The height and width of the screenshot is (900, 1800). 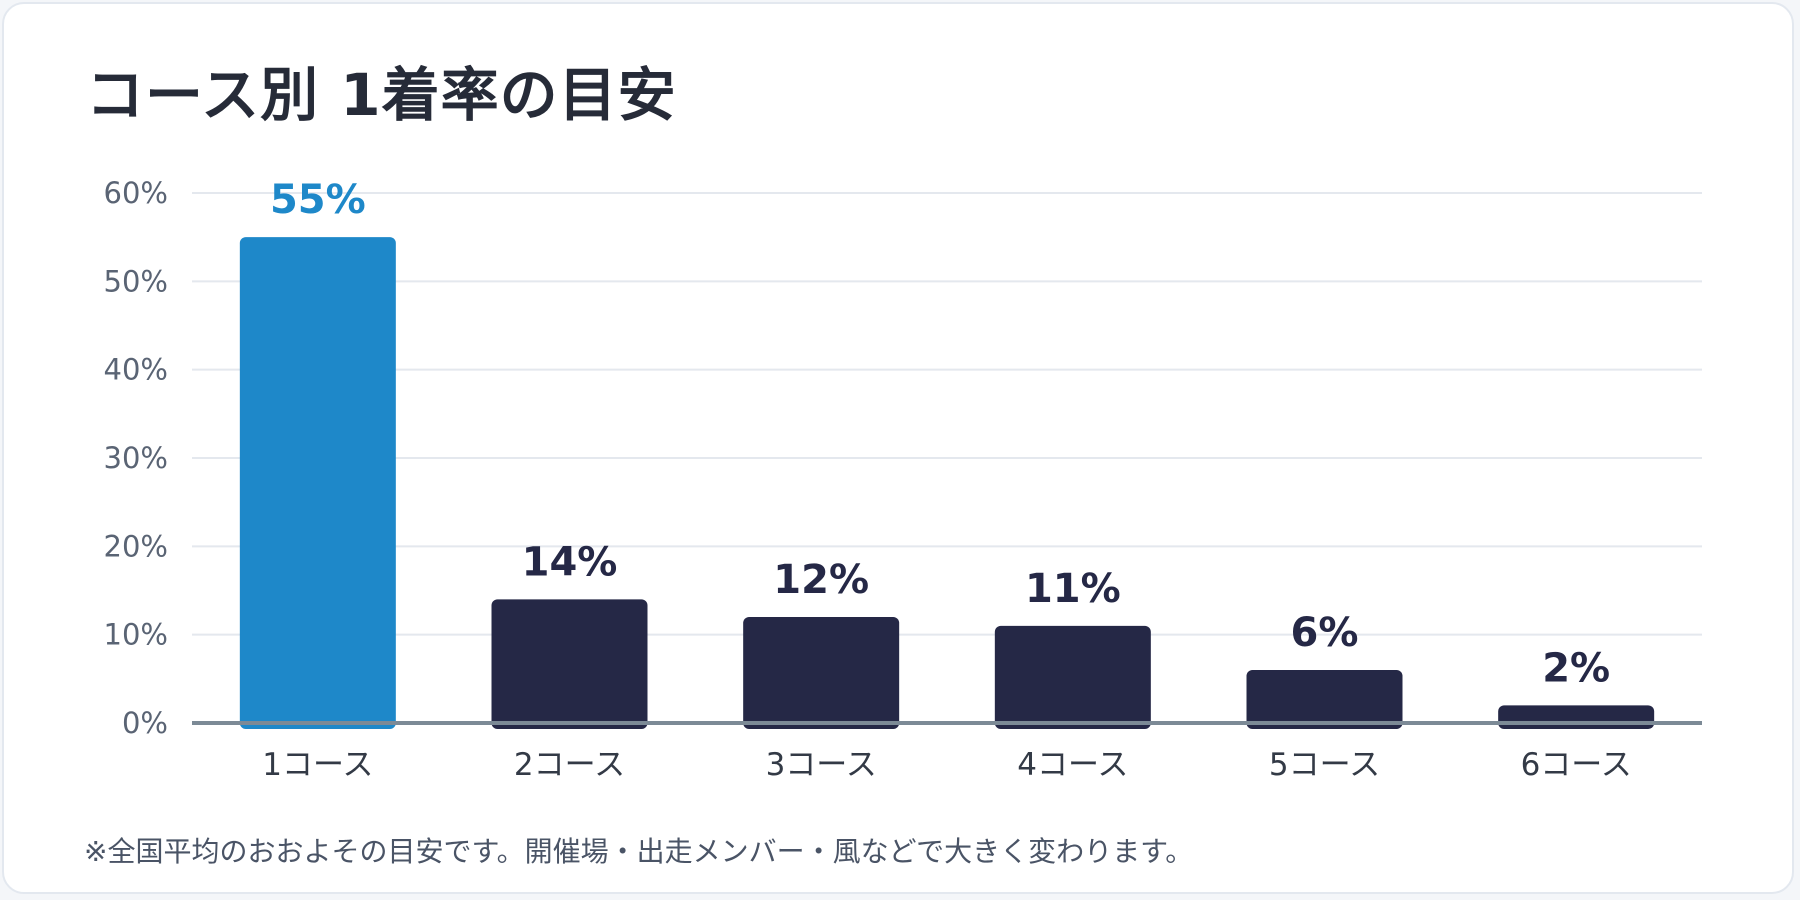 I want to click on x-tick-label: 5コース, so click(x=1324, y=765).